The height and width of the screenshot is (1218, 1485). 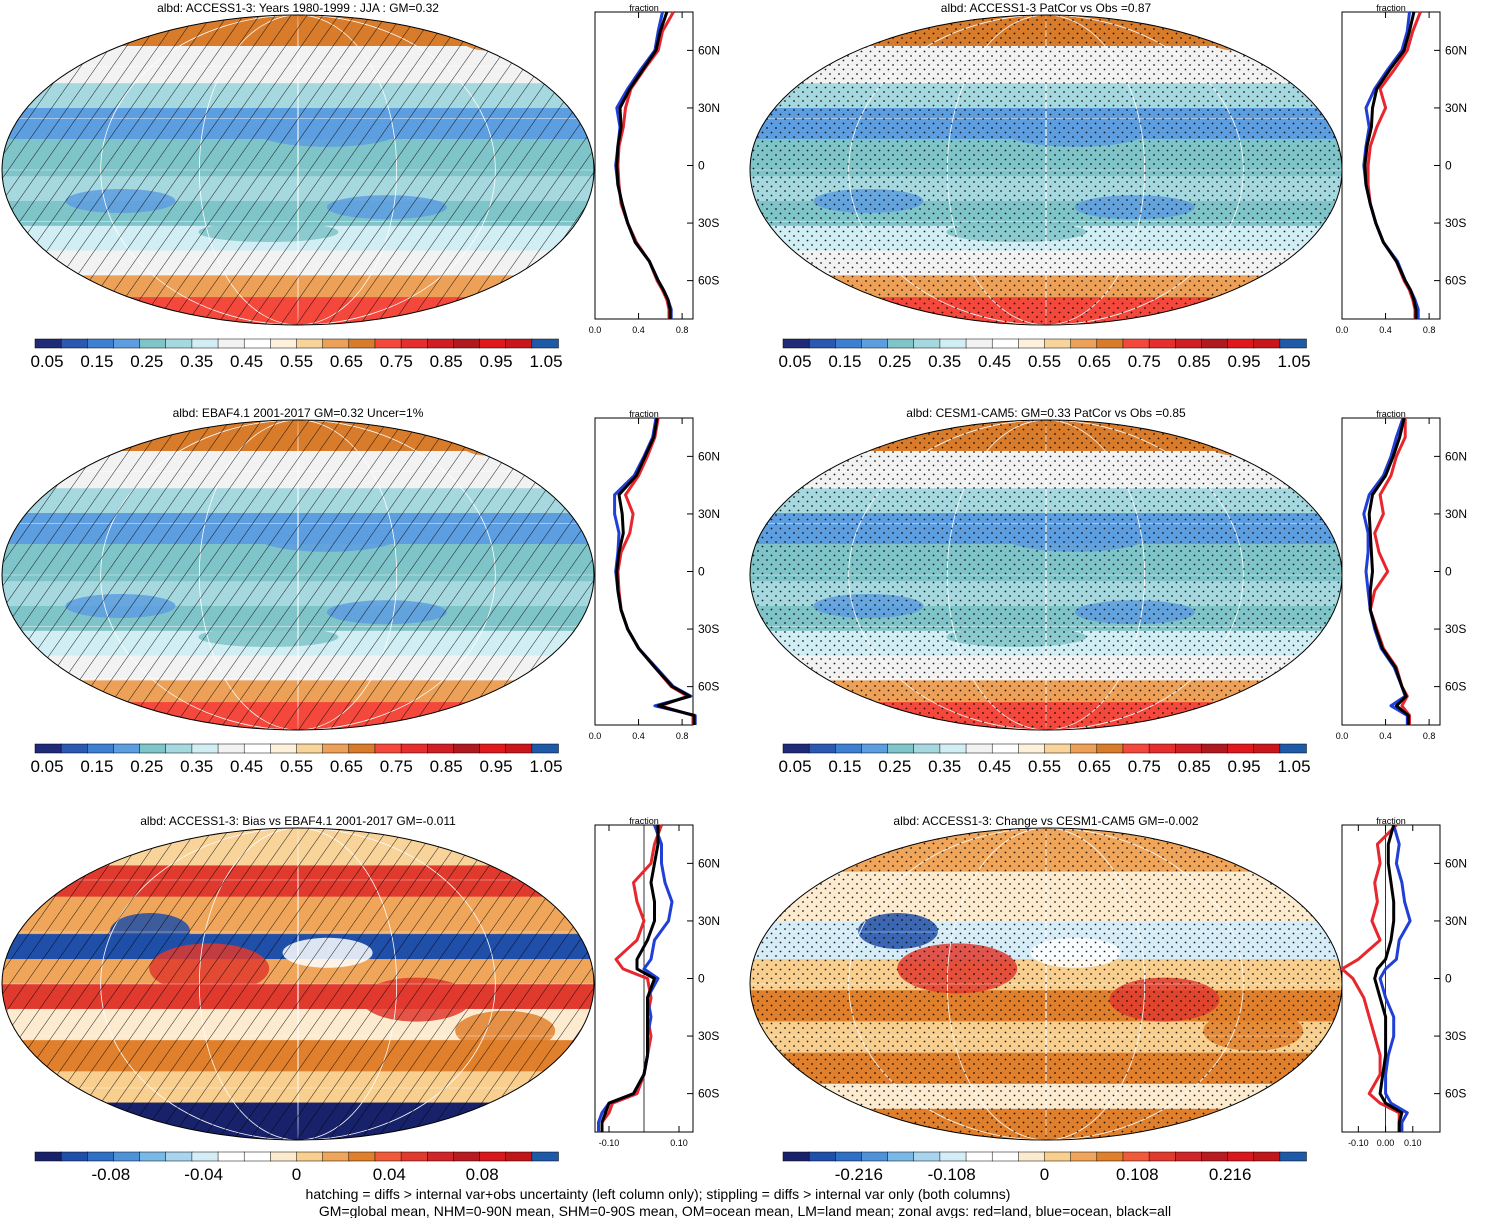 I want to click on colorbar-label: 0.25, so click(x=894, y=766).